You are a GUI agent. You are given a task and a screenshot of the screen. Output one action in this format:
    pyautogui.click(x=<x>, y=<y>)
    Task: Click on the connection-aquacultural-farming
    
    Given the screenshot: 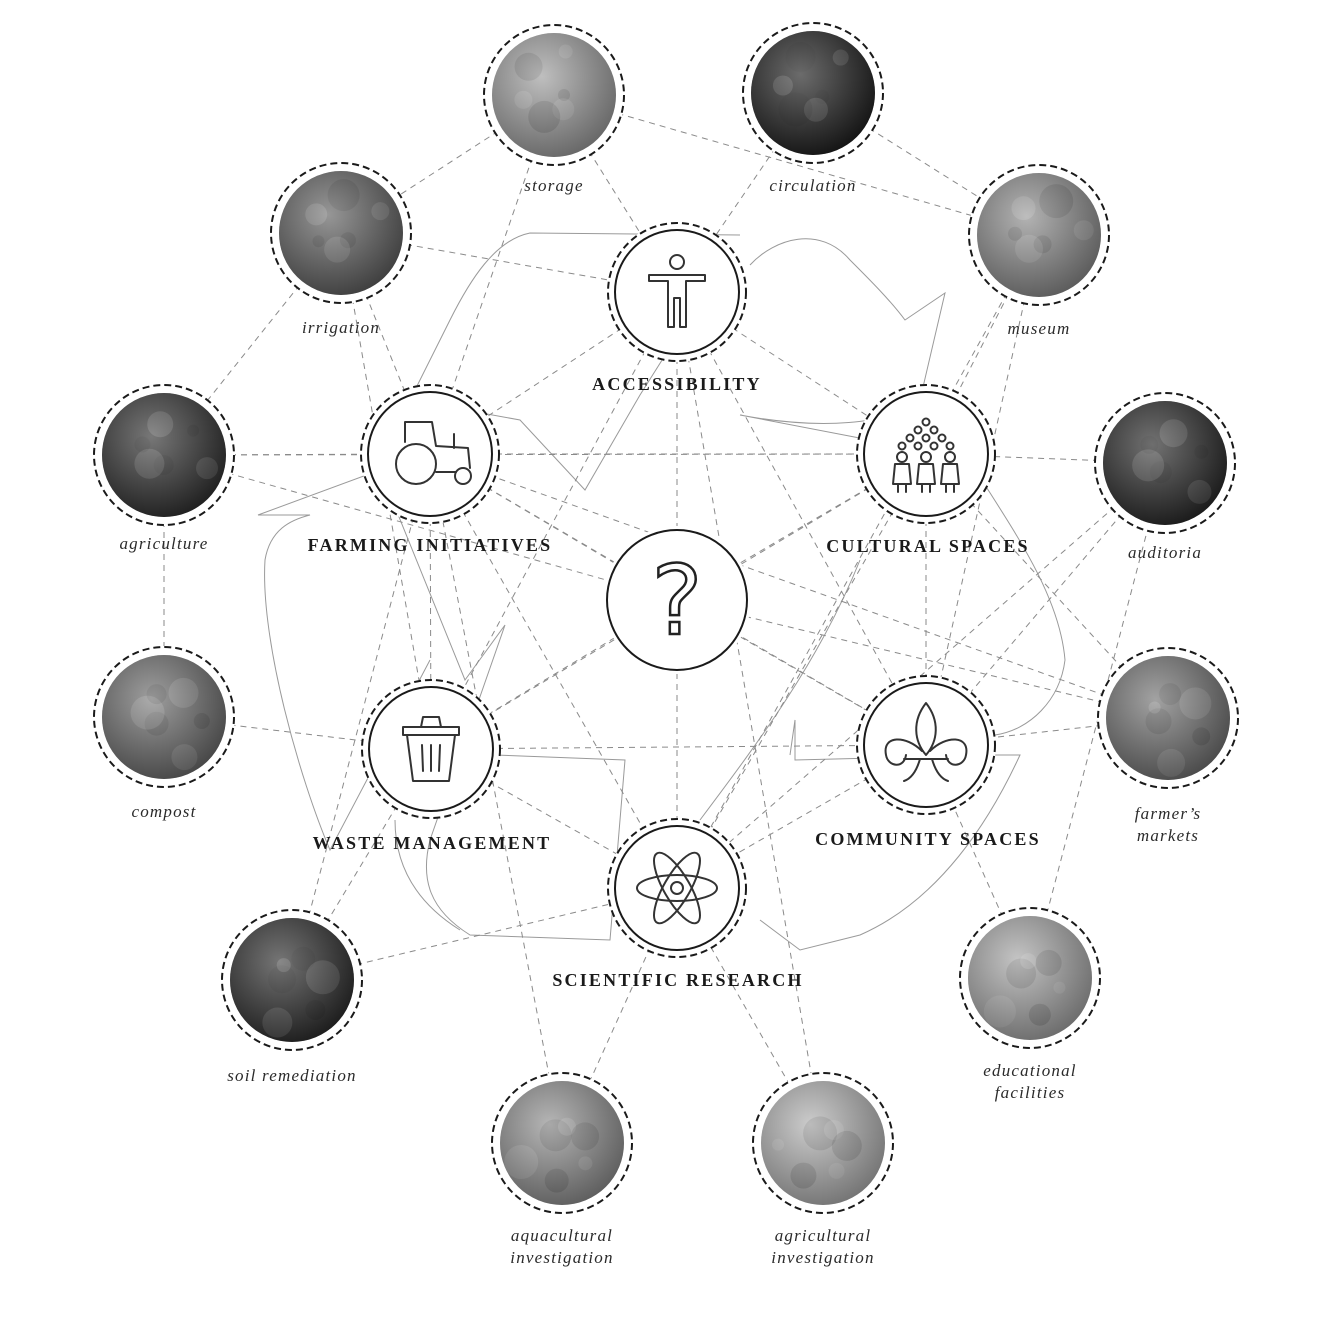 What is the action you would take?
    pyautogui.click(x=496, y=798)
    